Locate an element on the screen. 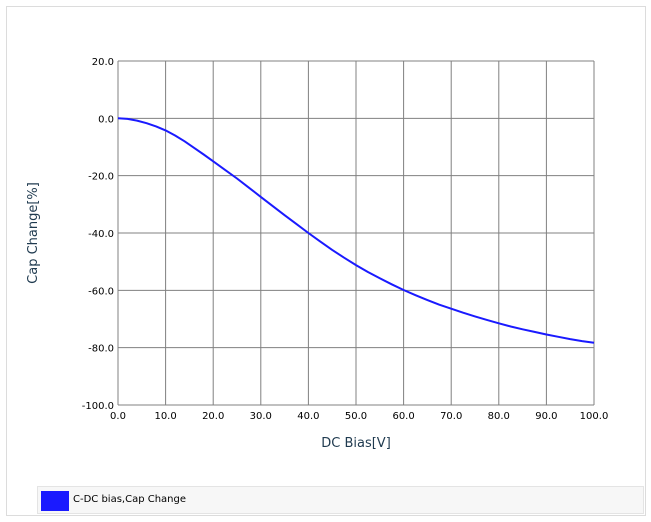 The image size is (651, 522). x-tick-label: 90.0 is located at coordinates (546, 416).